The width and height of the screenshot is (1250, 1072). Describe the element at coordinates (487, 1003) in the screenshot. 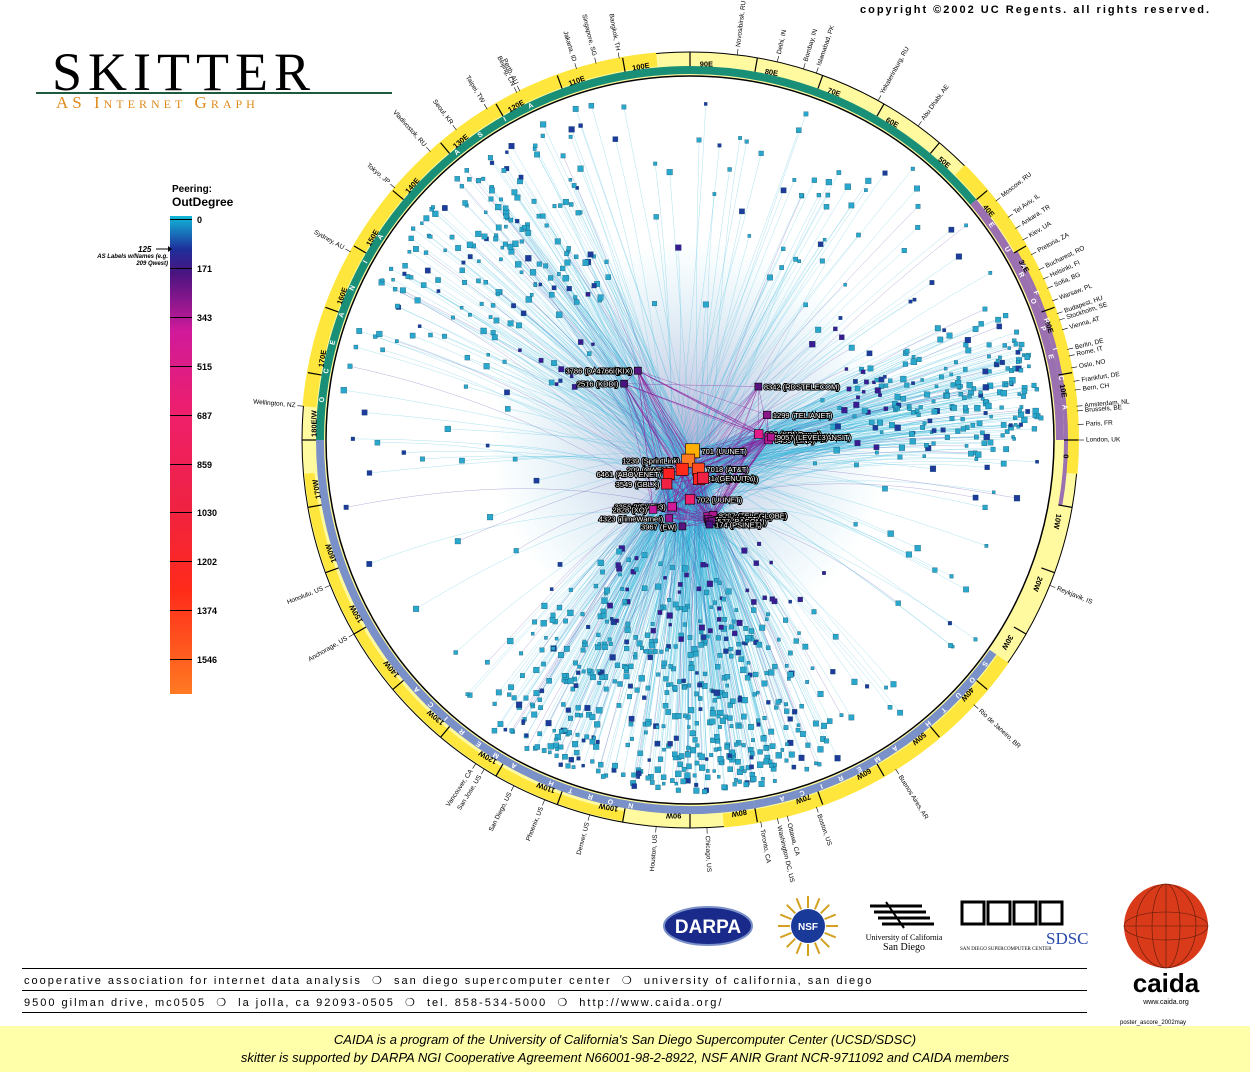

I see `address-phone: tel. 858-534-5000` at that location.